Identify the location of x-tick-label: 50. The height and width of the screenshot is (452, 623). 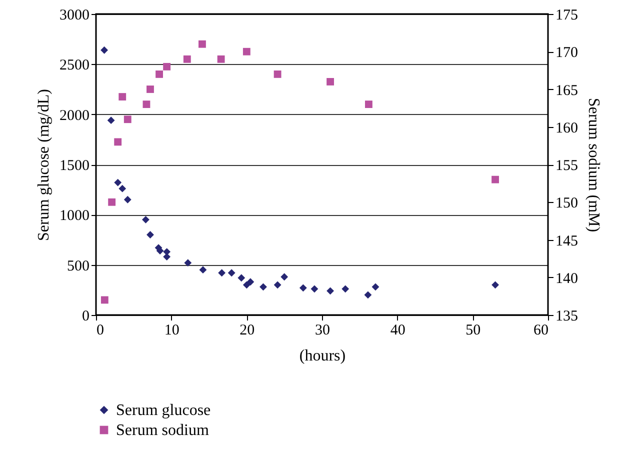
(473, 330).